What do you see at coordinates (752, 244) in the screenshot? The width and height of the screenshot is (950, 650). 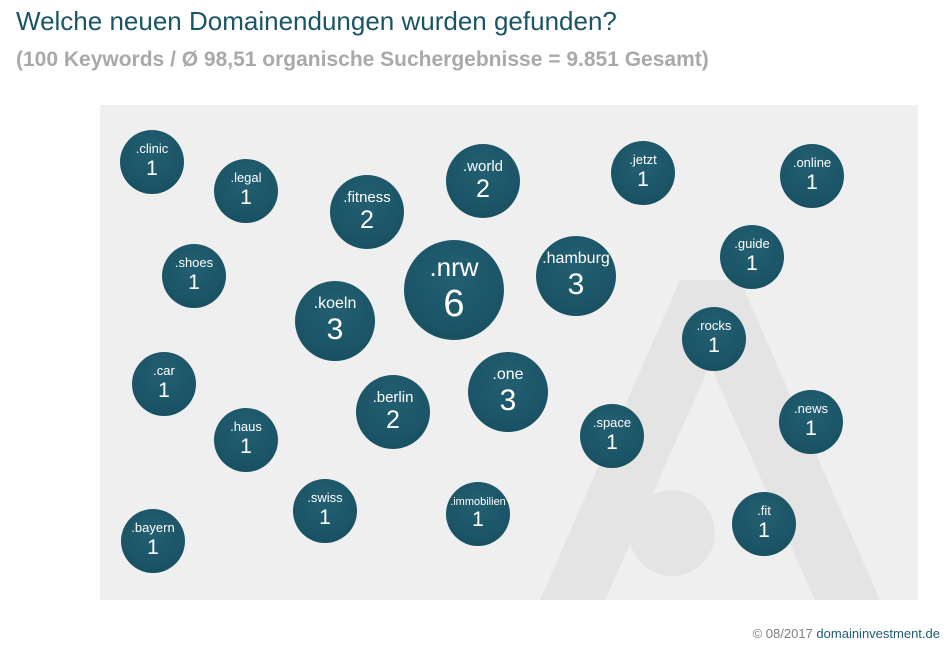 I see `bubble-label: .guide` at bounding box center [752, 244].